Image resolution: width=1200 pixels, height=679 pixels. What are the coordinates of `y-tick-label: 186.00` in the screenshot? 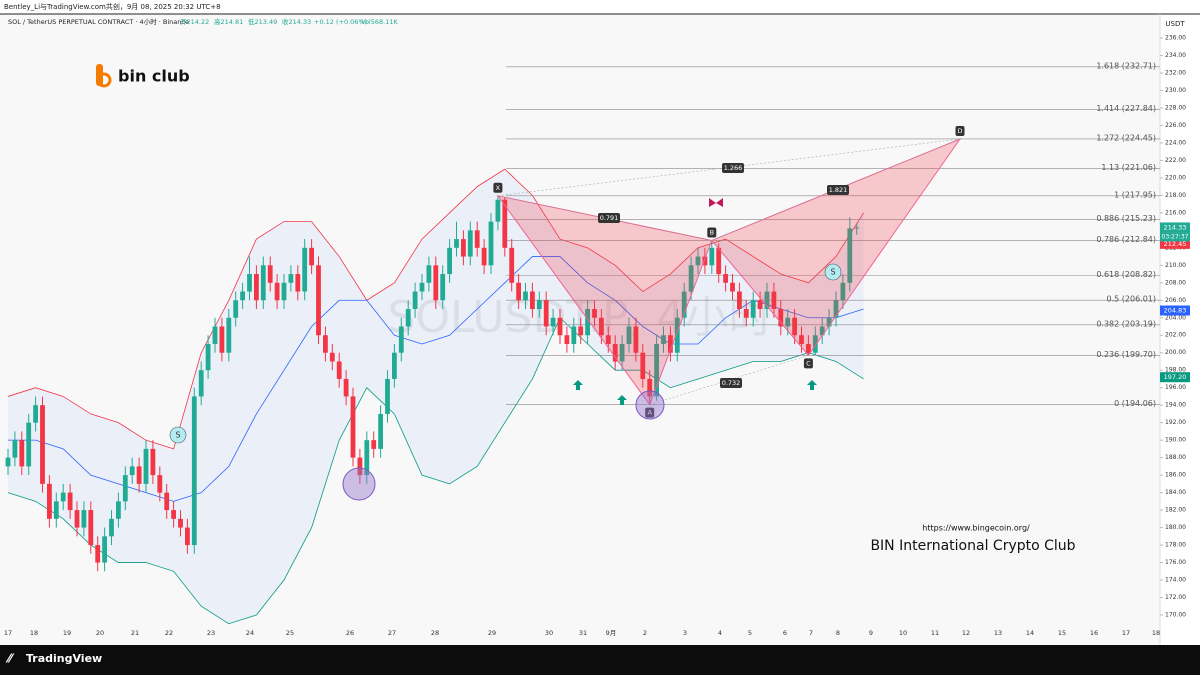 It's located at (1175, 475).